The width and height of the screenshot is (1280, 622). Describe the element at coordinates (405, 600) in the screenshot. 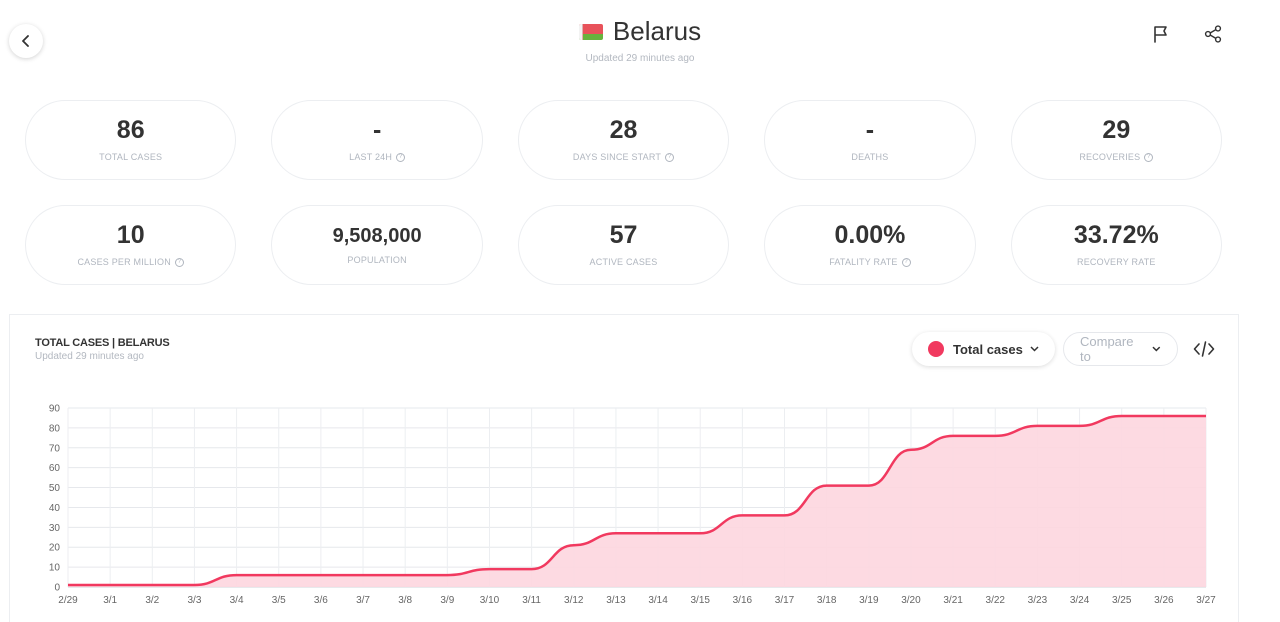

I see `x-tick-label: 3/8` at that location.